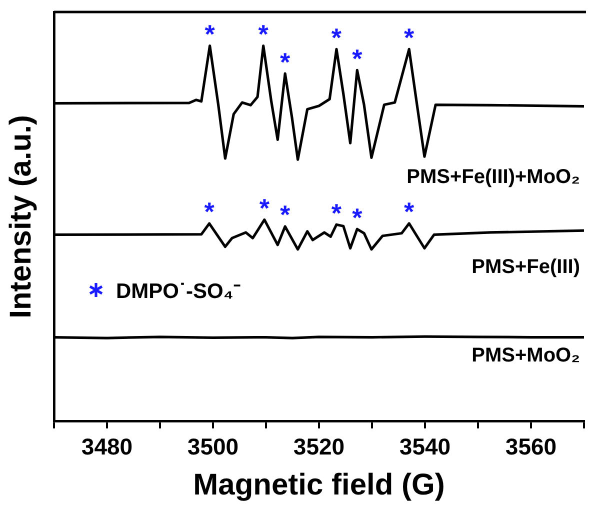  I want to click on y-axis-title: Intensity (a.u.), so click(21, 216).